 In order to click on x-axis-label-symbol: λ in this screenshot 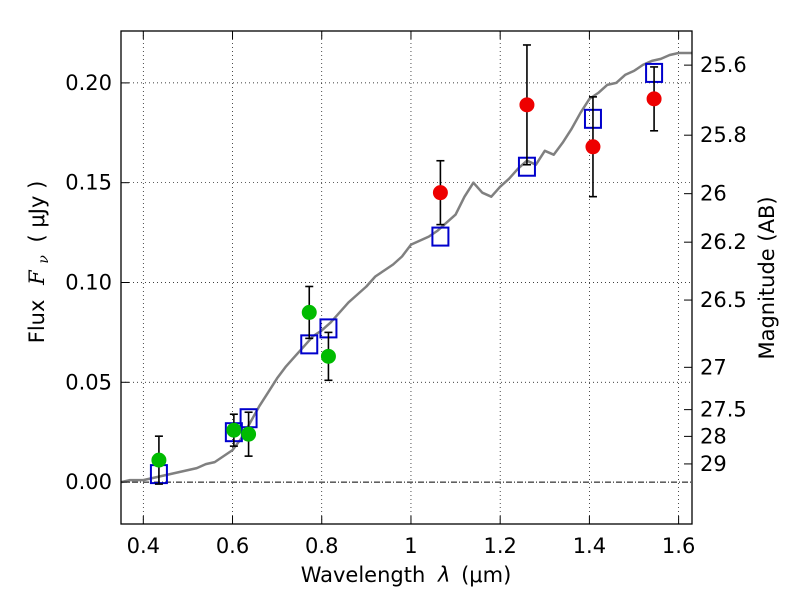, I will do `click(443, 575)`.